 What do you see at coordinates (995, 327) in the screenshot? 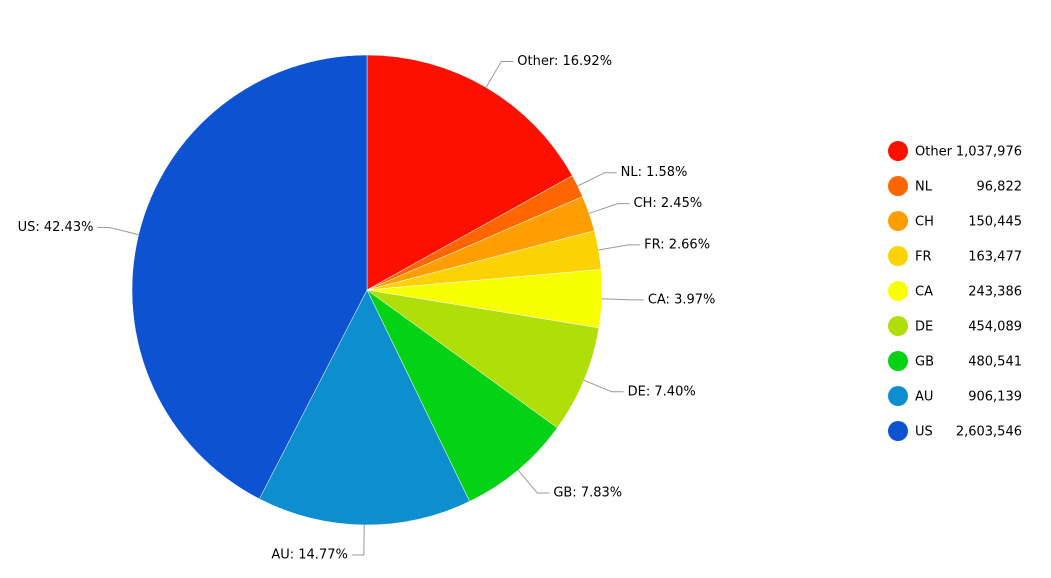
I see `legend-value: 454,089` at bounding box center [995, 327].